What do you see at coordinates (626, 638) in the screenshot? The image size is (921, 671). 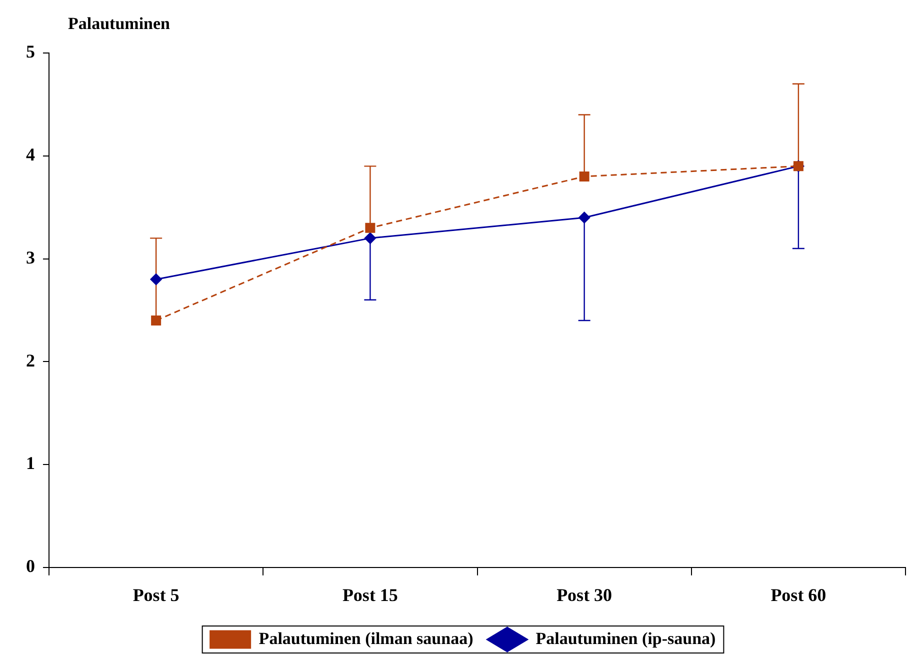 I see `legend-label: Palautuminen (ip-sauna)` at bounding box center [626, 638].